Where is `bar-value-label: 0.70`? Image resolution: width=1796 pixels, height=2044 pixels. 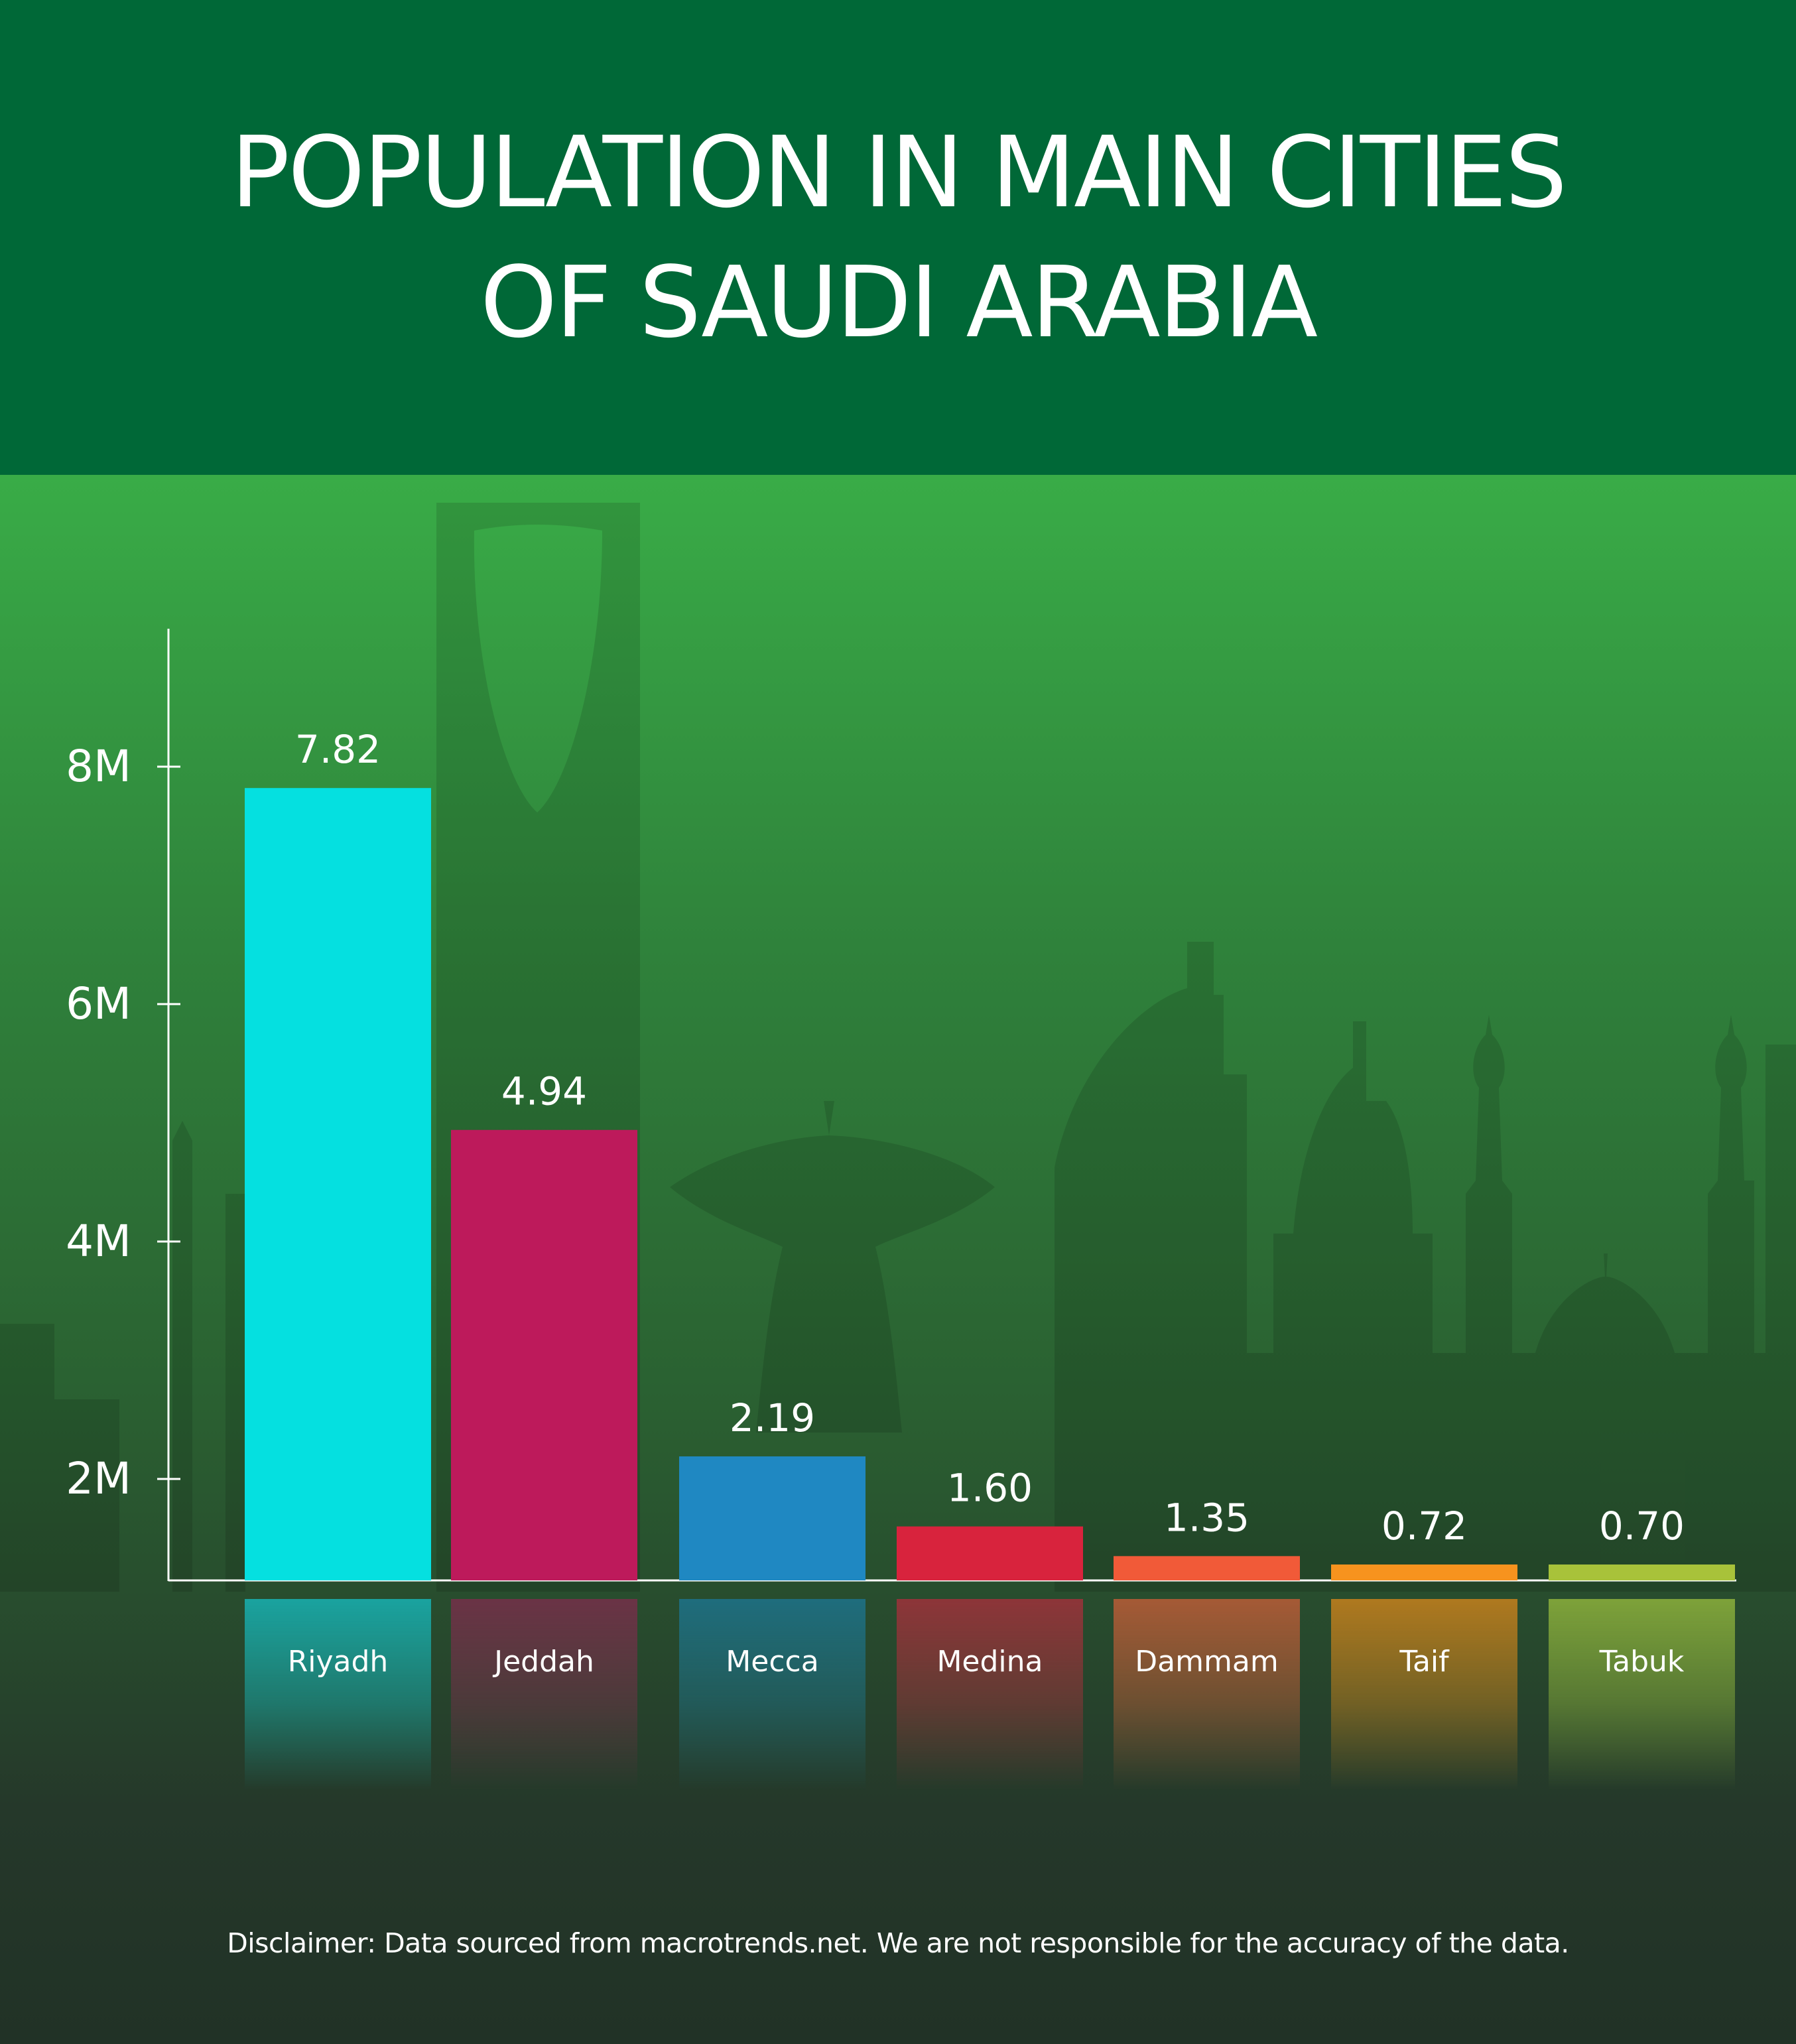
bar-value-label: 0.70 is located at coordinates (1642, 1526).